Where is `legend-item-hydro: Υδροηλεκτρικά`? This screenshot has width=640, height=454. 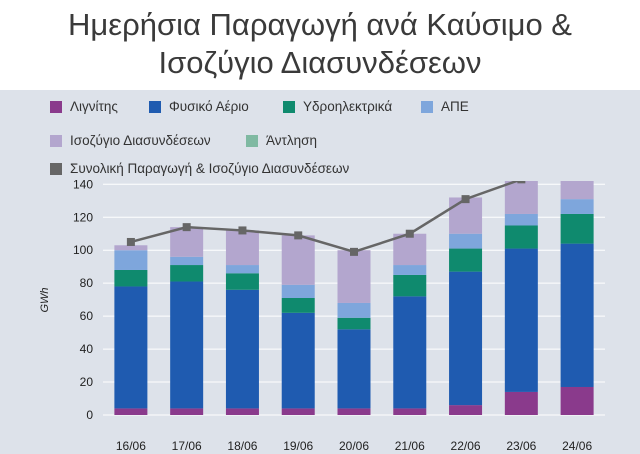 legend-item-hydro: Υδροηλεκτρικά is located at coordinates (337, 106).